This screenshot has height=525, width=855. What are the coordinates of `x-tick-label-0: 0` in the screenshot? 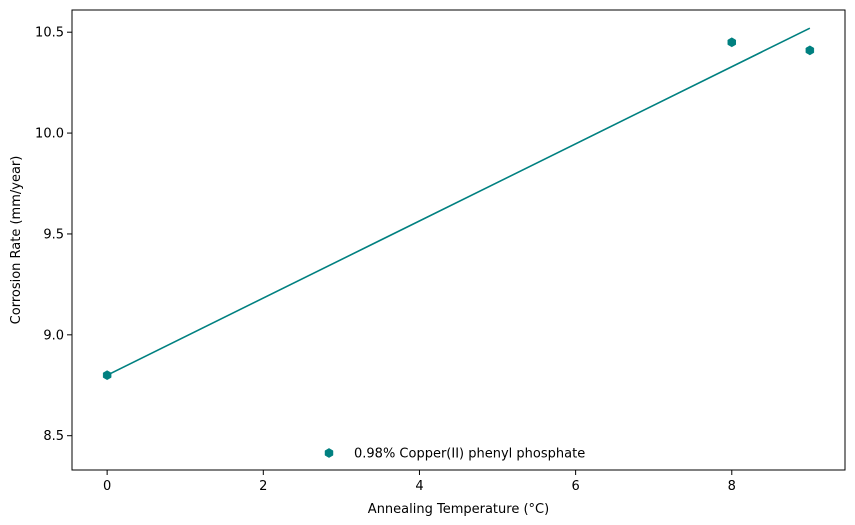 It's located at (107, 486).